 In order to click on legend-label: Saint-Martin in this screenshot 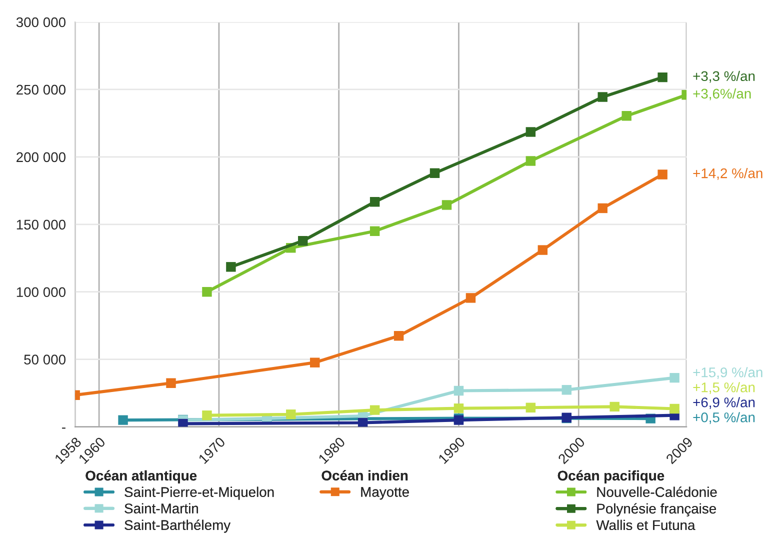, I will do `click(161, 508)`.